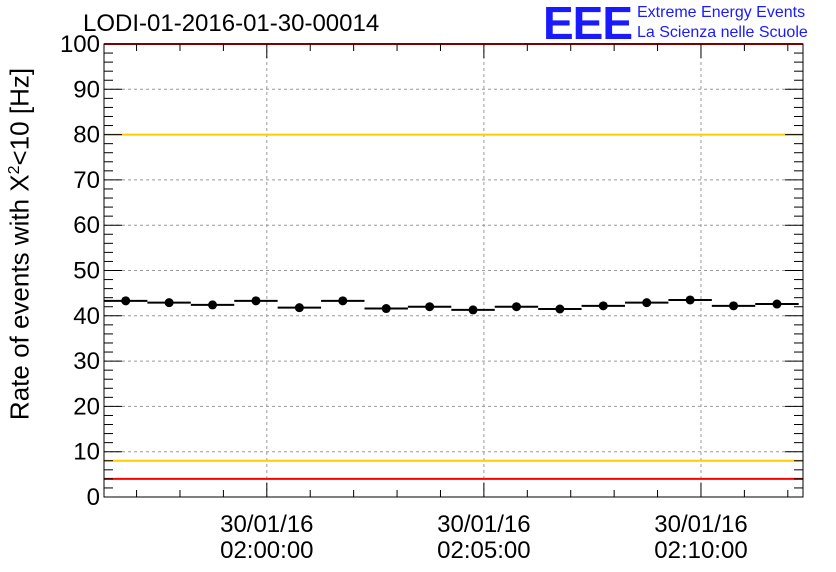 The image size is (836, 572). I want to click on y-tick-label: 50, so click(86, 271).